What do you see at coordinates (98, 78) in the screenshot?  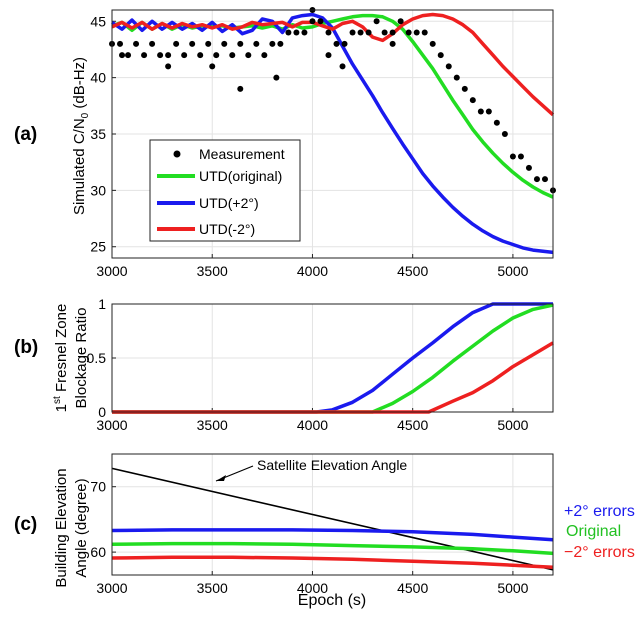 I see `ytick-label: 40` at bounding box center [98, 78].